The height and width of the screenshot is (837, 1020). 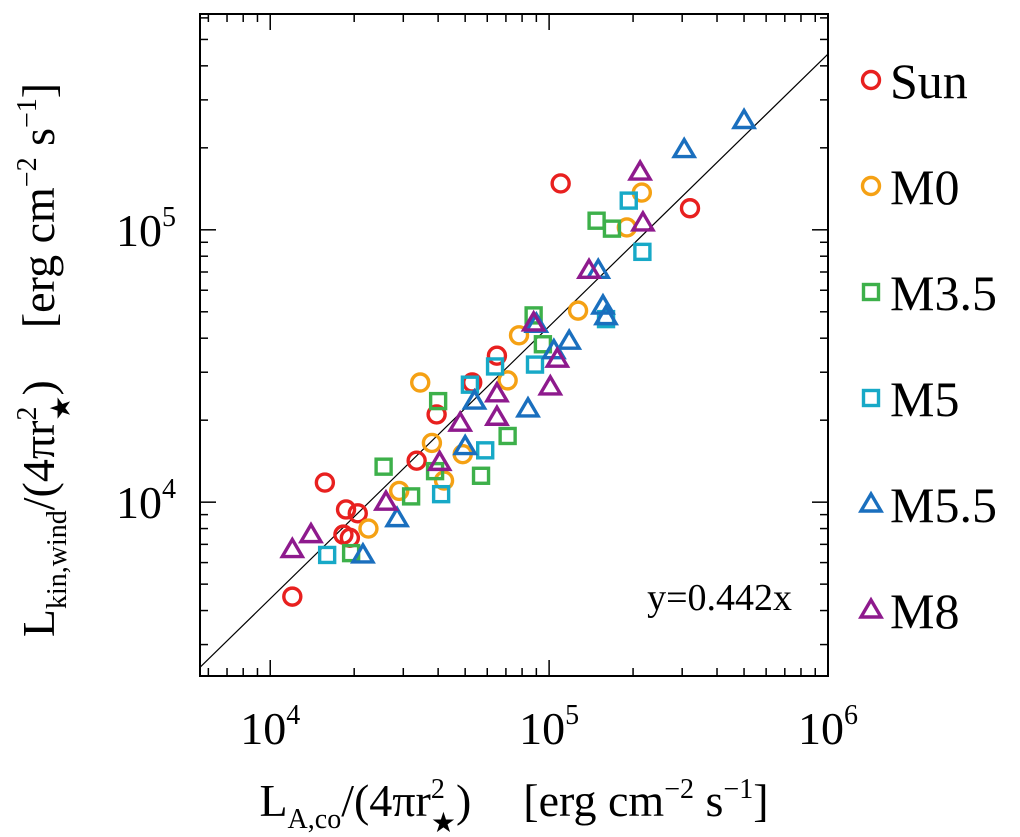 What do you see at coordinates (943, 293) in the screenshot?
I see `legend-label: M3.5` at bounding box center [943, 293].